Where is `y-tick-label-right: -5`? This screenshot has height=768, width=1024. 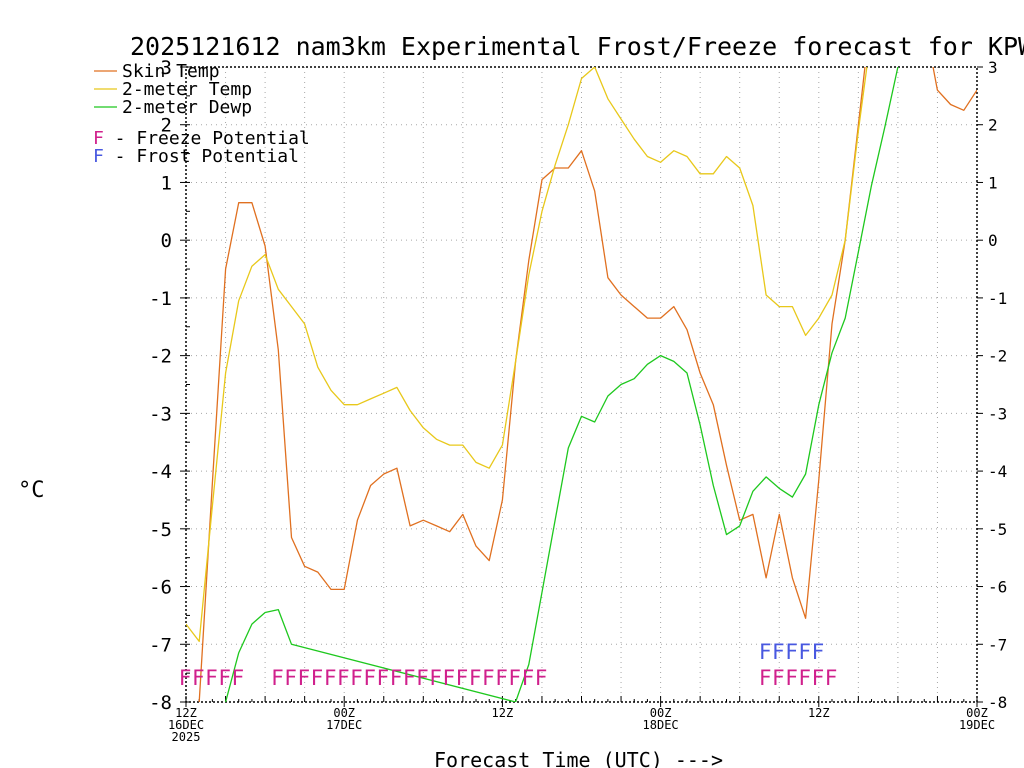 y-tick-label-right: -5 is located at coordinates (997, 529).